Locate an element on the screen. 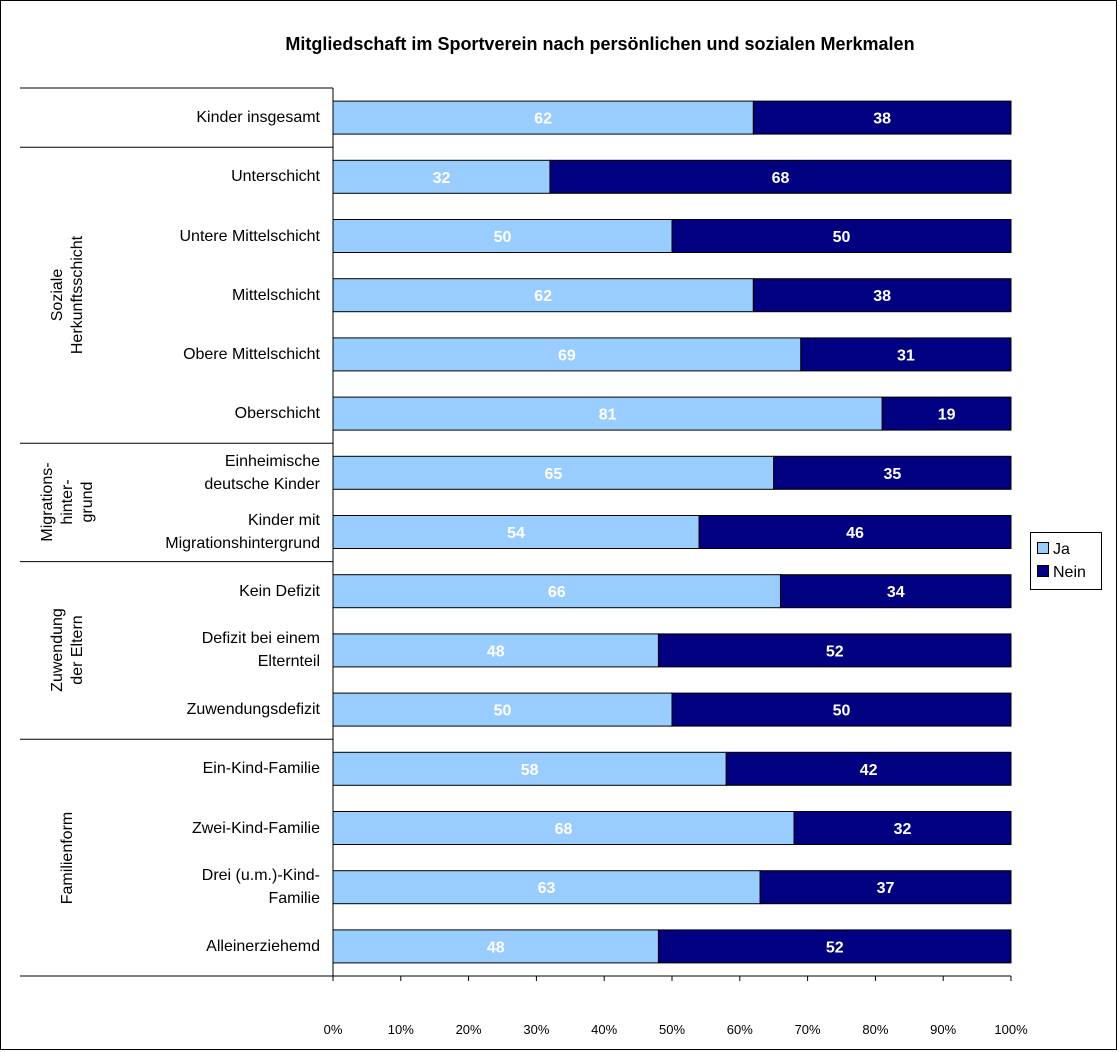  data-label: 34 is located at coordinates (896, 592).